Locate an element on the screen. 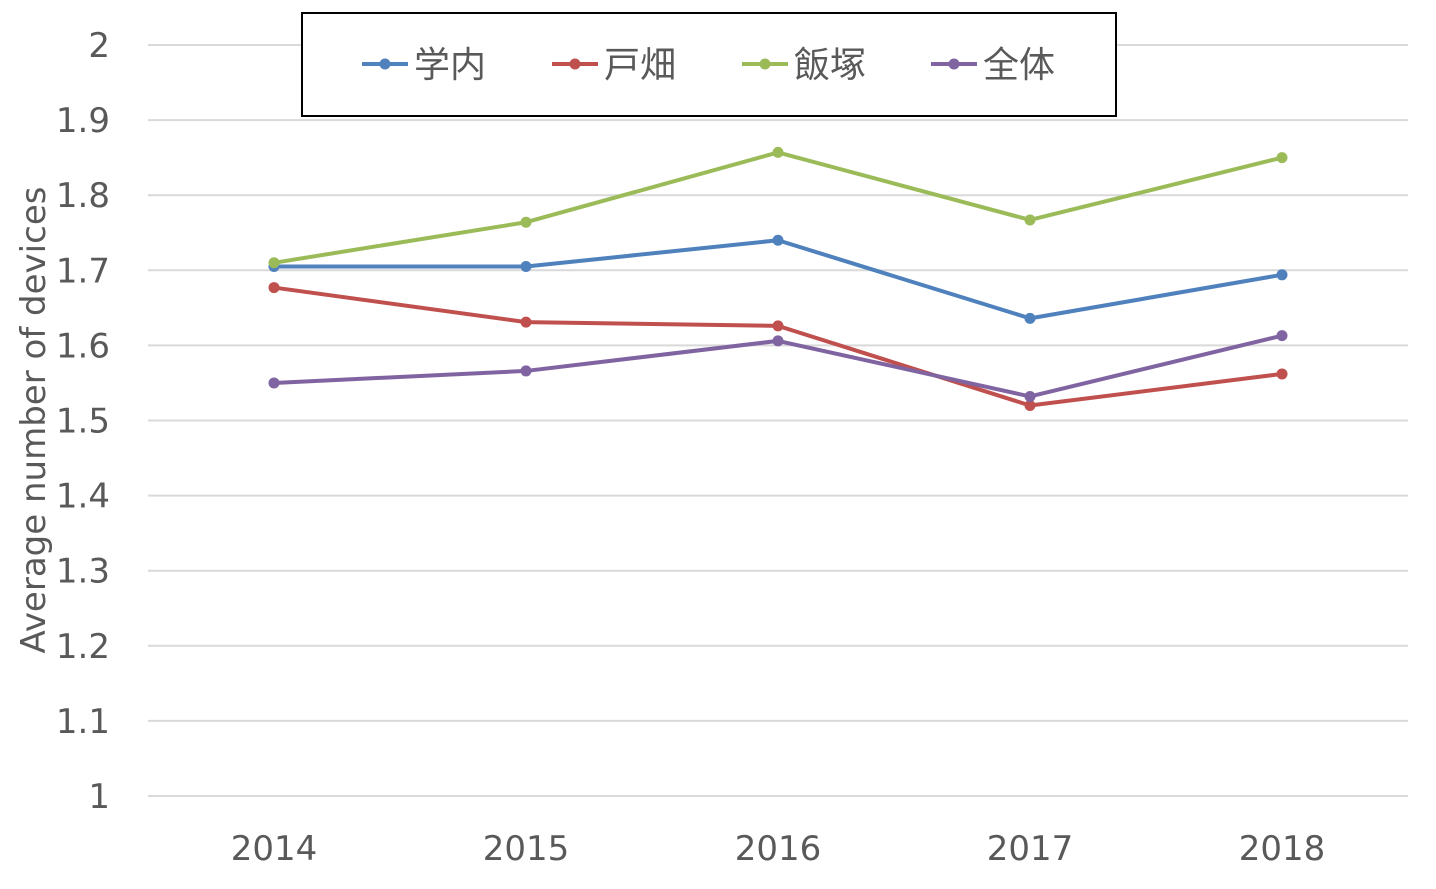 This screenshot has height=889, width=1436. legend-box is located at coordinates (709, 64).